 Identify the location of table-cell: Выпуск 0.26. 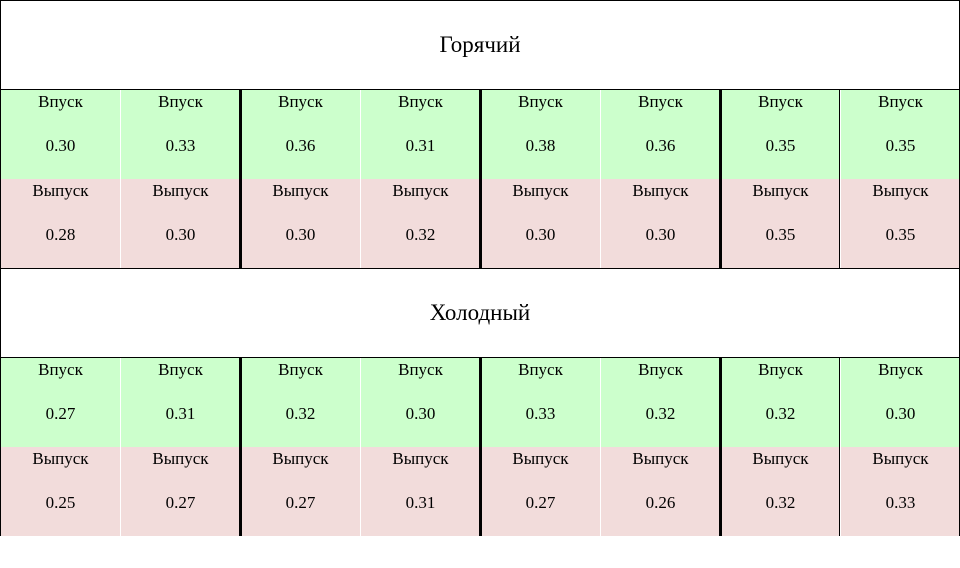
(660, 491).